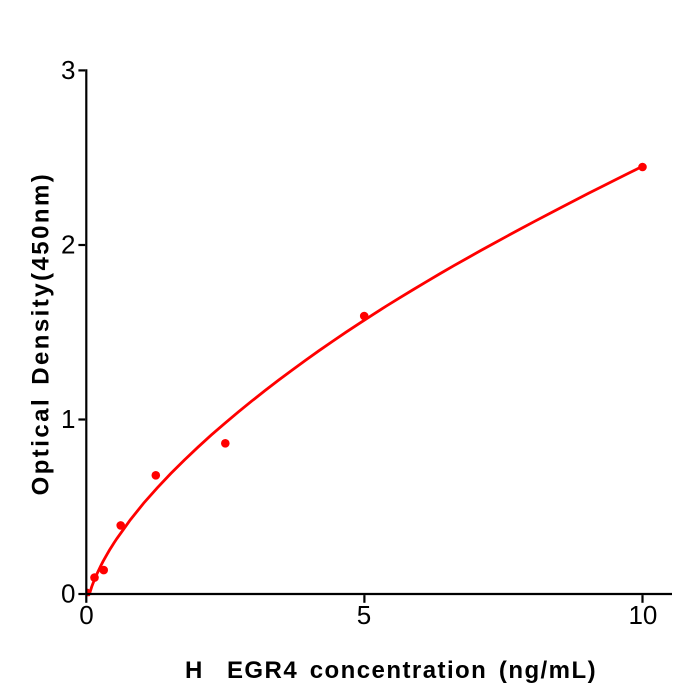 The width and height of the screenshot is (700, 700). I want to click on svg-text: Optical Density(450nm), so click(41, 334).